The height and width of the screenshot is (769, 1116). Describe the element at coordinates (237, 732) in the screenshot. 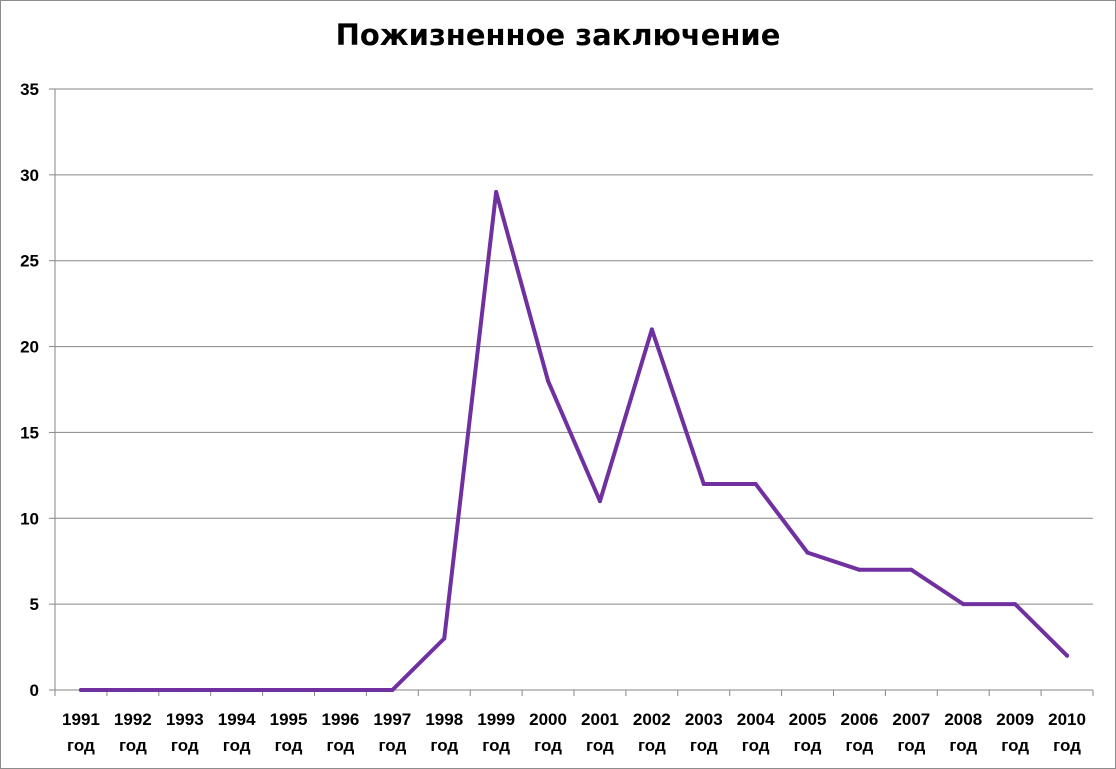

I see `x-tick-label: 1994 год` at that location.